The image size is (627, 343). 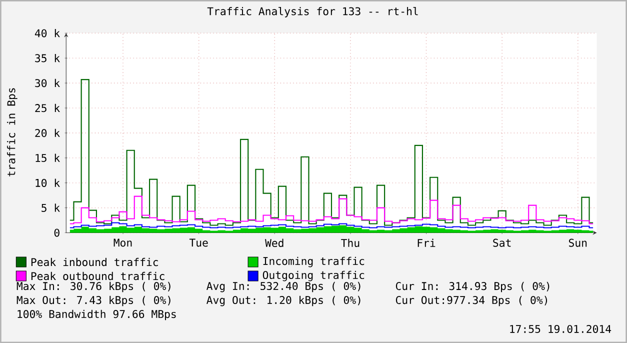 What do you see at coordinates (51, 208) in the screenshot?
I see `y-tick-label: 5 k` at bounding box center [51, 208].